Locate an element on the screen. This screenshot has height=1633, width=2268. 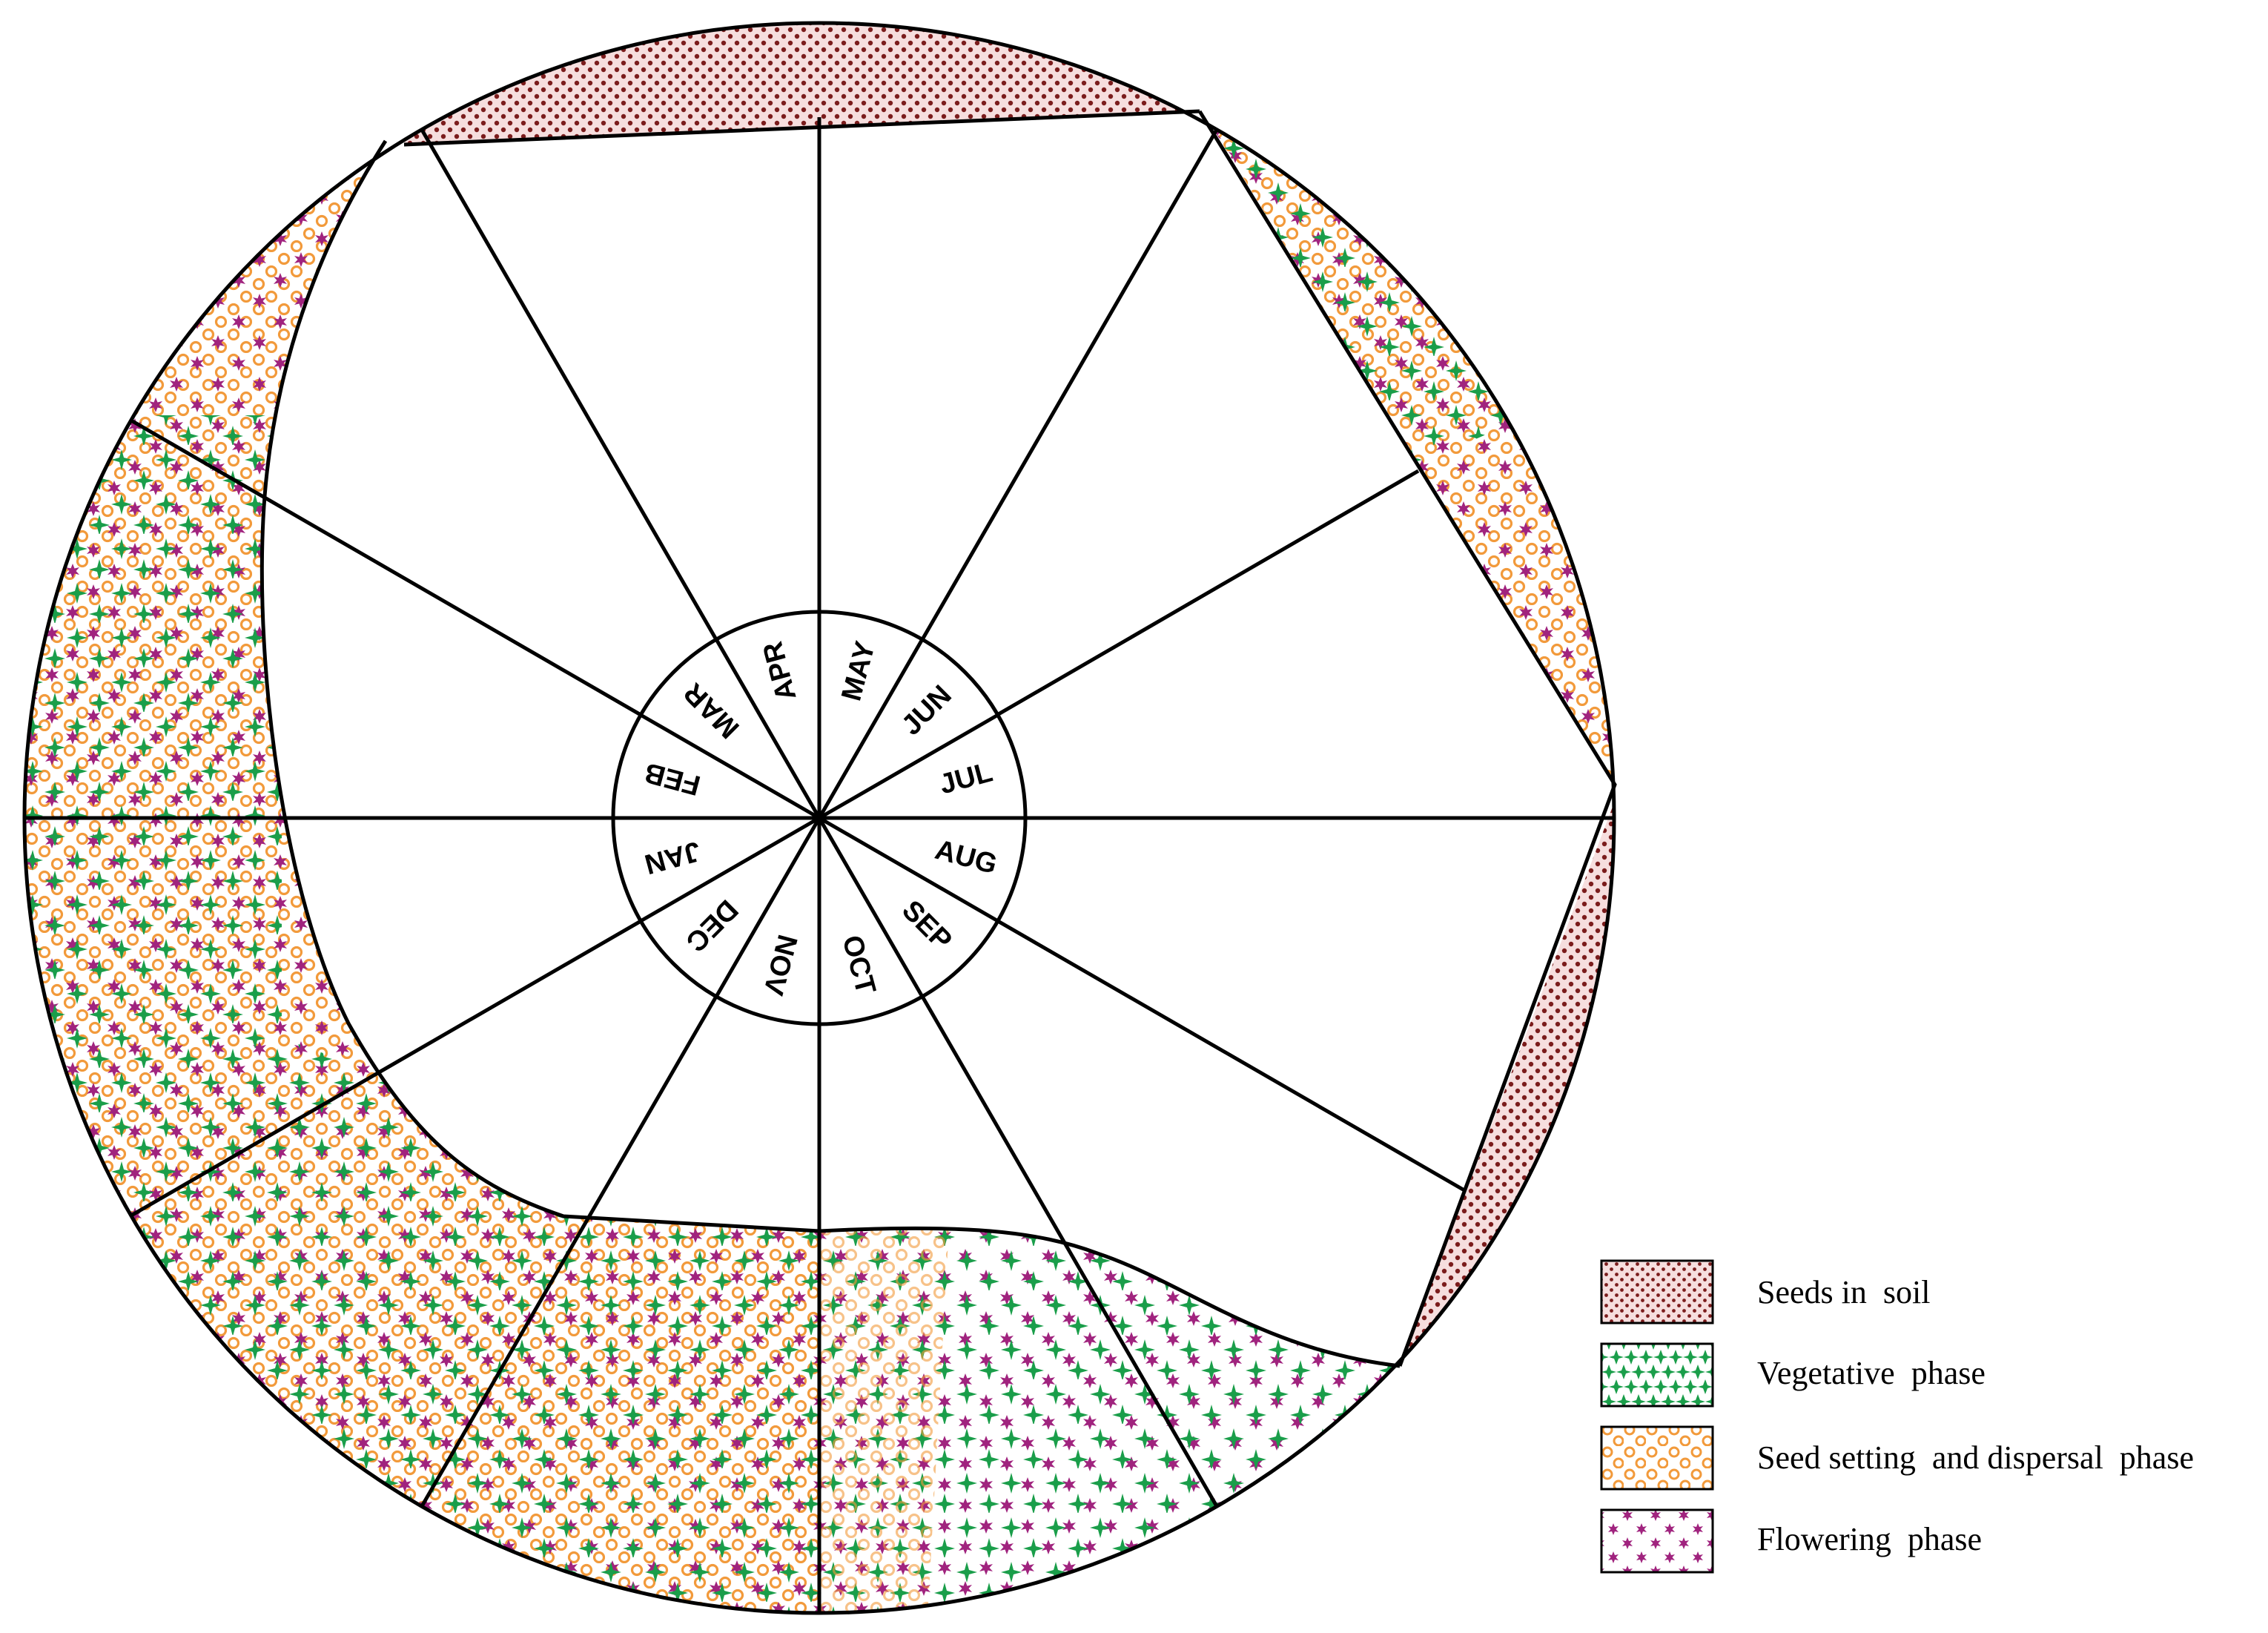
hub-dividers is located at coordinates (819, 818).